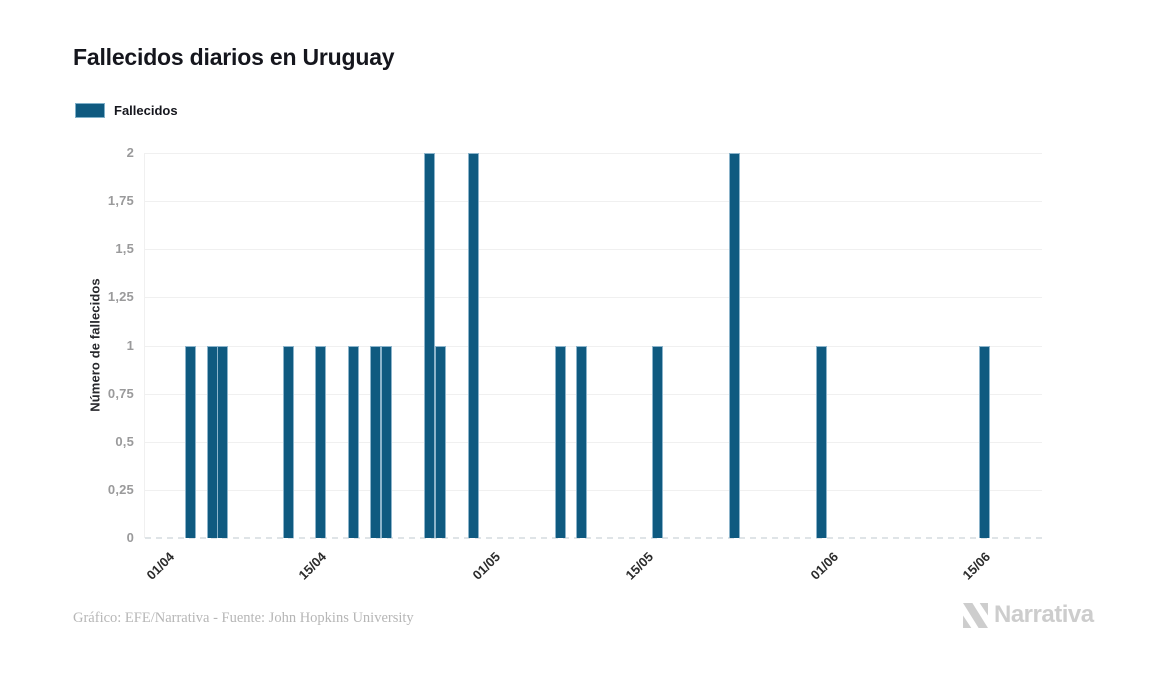 This screenshot has width=1157, height=674. Describe the element at coordinates (130, 152) in the screenshot. I see `y-tick-label: 2` at that location.